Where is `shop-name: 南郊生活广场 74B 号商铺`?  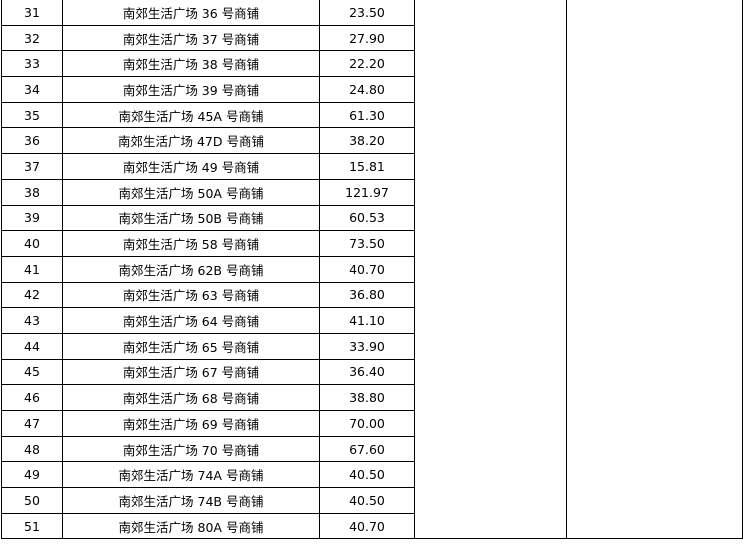 shop-name: 南郊生活广场 74B 号商铺 is located at coordinates (191, 500).